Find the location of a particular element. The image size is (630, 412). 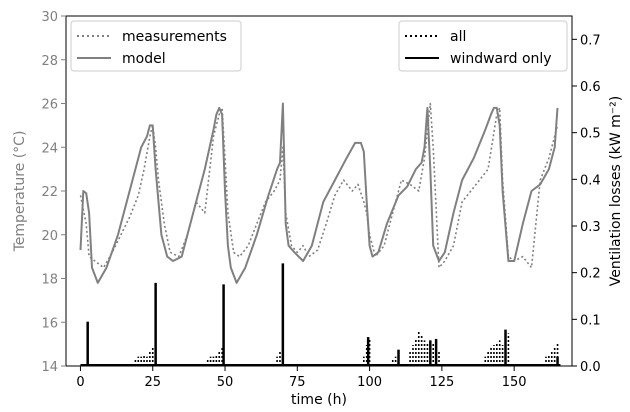

y-left-tick-label: 22 is located at coordinates (49, 192).